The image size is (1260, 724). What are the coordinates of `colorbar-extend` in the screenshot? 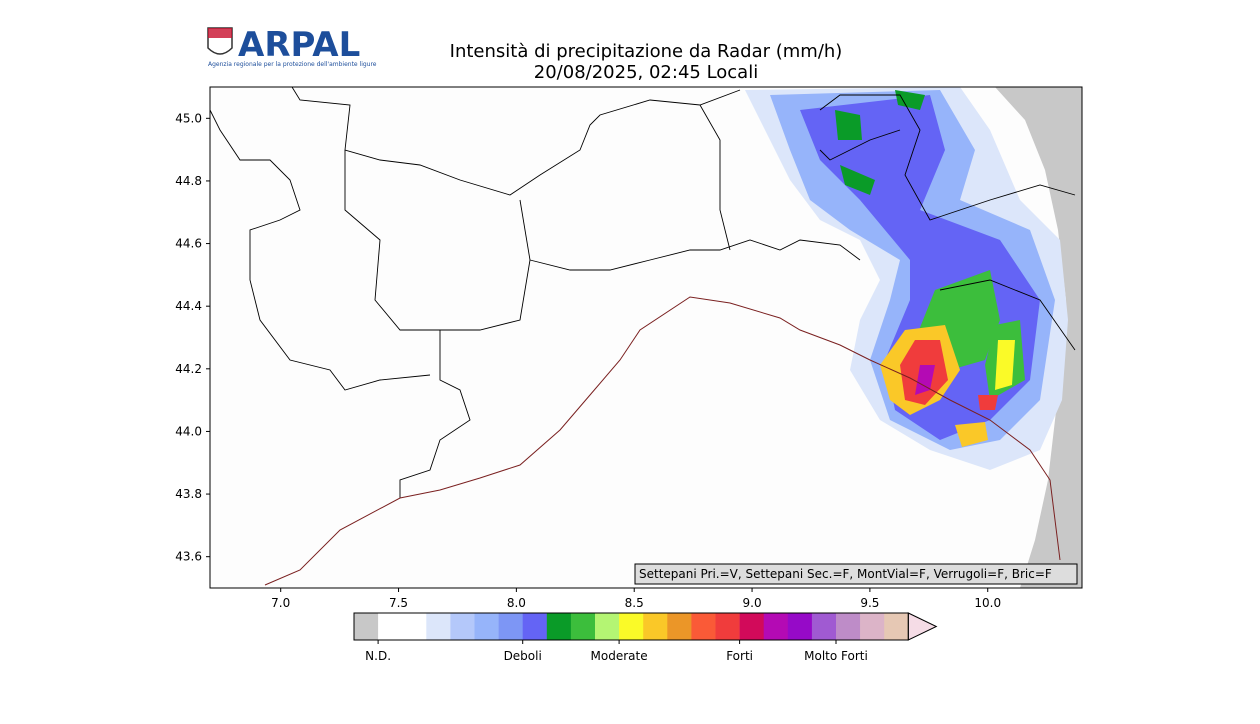 It's located at (922, 626).